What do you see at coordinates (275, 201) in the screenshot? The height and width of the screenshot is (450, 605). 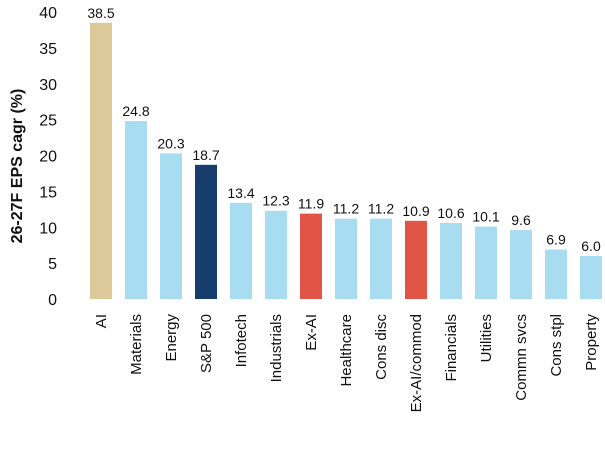 I see `data-label: 12.3` at bounding box center [275, 201].